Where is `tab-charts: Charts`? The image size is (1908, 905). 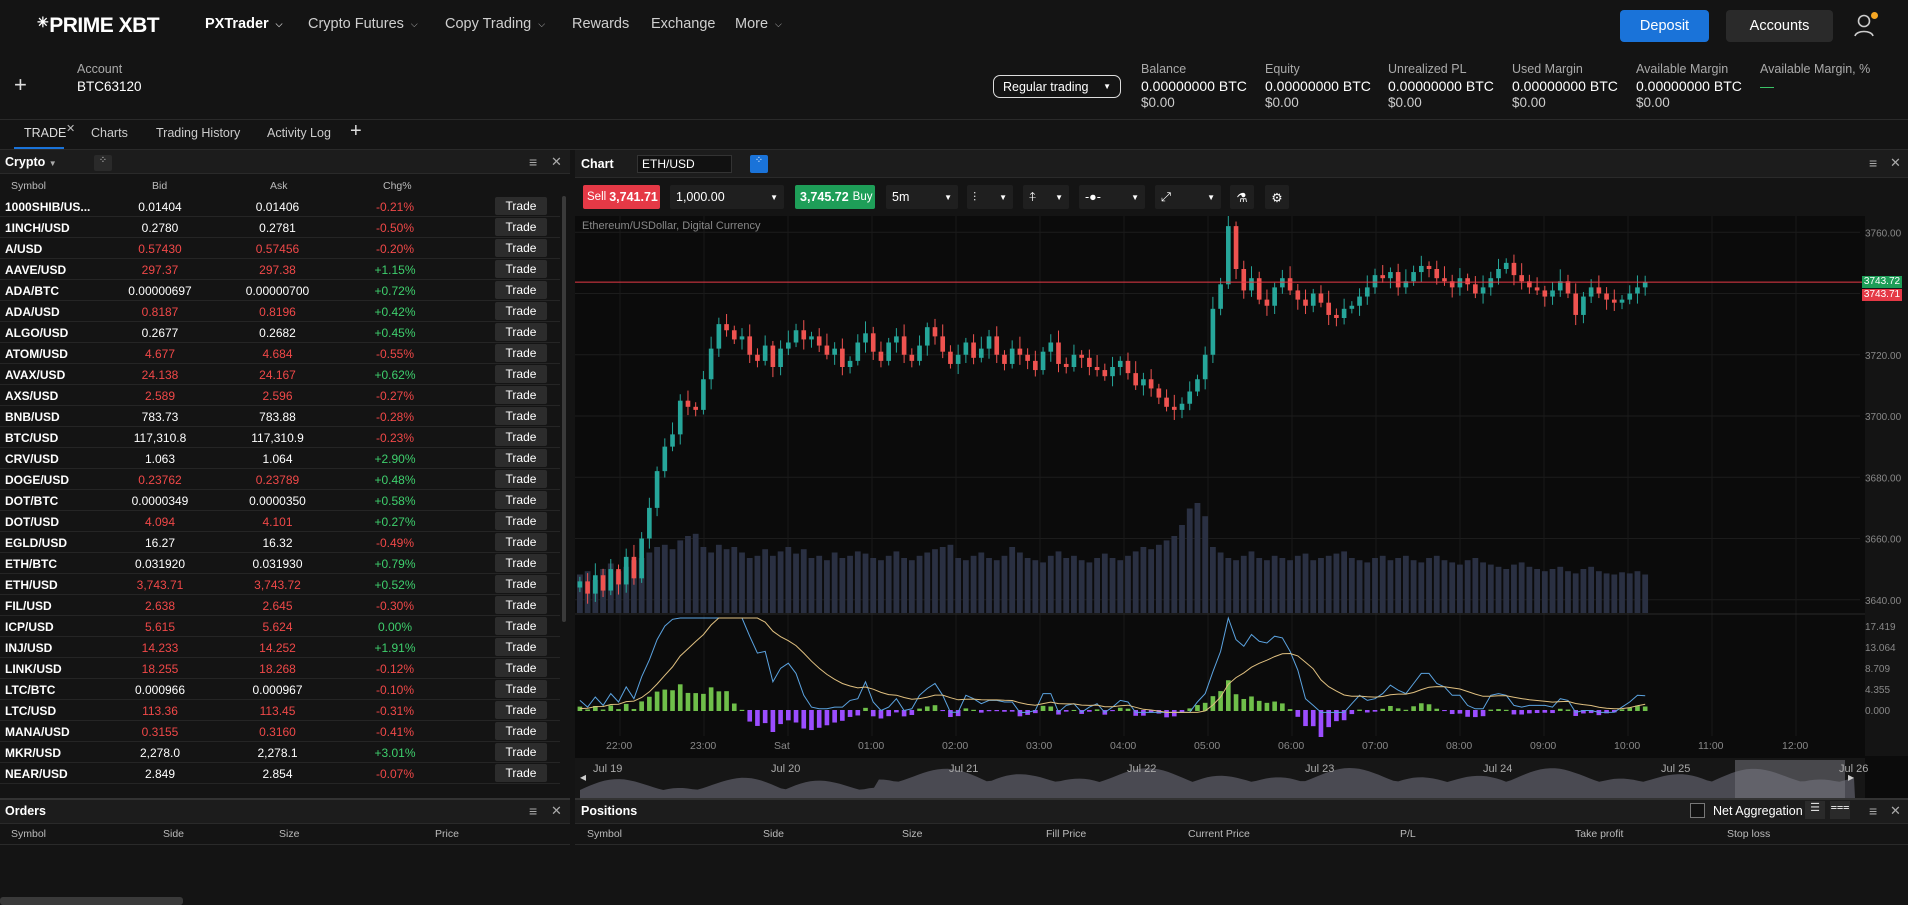 tab-charts: Charts is located at coordinates (109, 133).